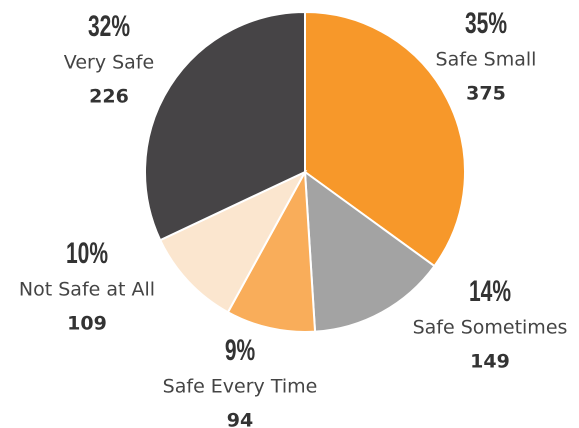 The height and width of the screenshot is (428, 579). What do you see at coordinates (109, 97) in the screenshot?
I see `count-label: 226` at bounding box center [109, 97].